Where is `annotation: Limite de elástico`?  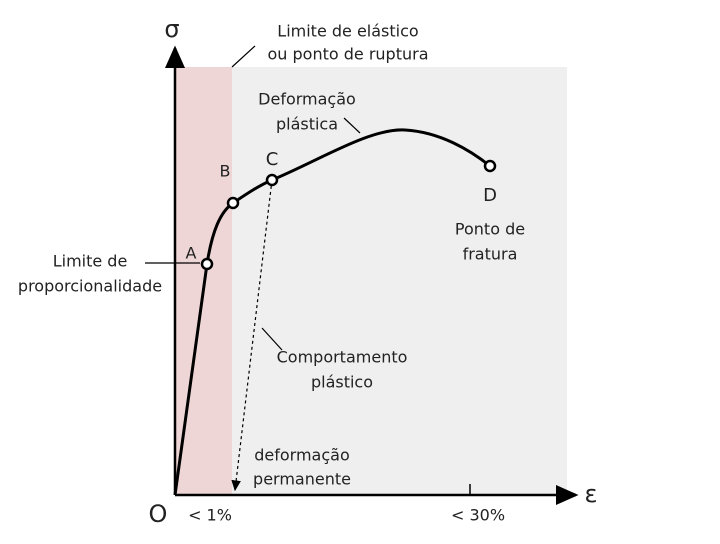 annotation: Limite de elástico is located at coordinates (347, 31).